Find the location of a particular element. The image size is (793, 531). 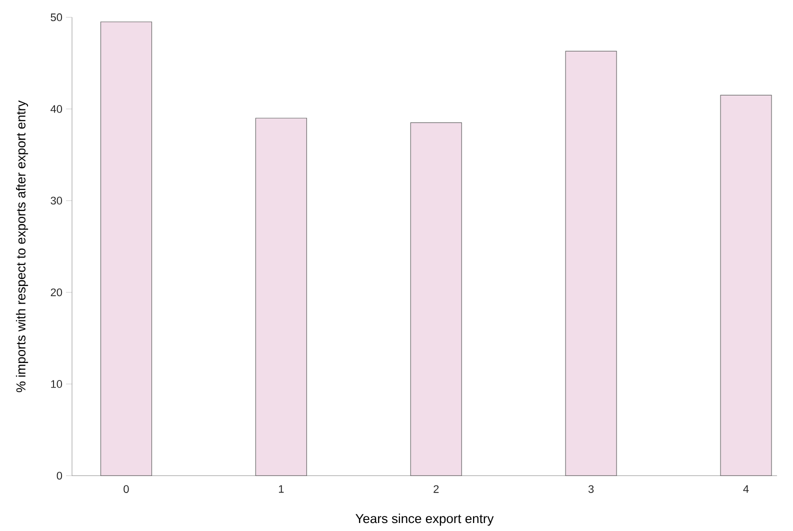

y-tick-label: 20 is located at coordinates (56, 292).